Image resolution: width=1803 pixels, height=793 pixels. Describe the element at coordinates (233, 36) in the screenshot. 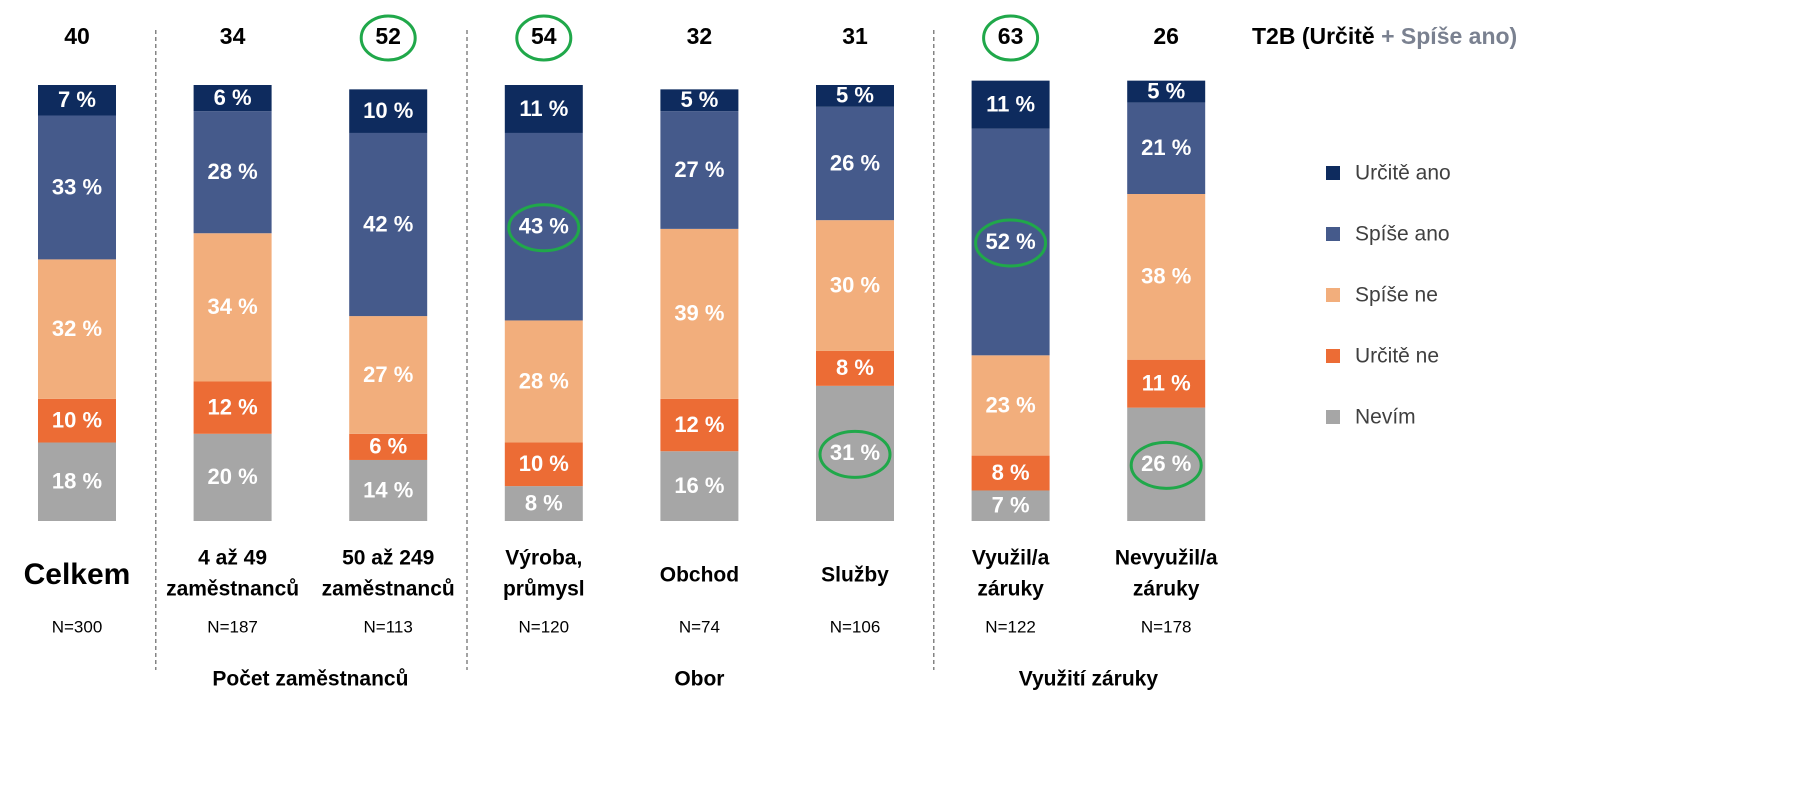

I see `total-label: 34` at that location.